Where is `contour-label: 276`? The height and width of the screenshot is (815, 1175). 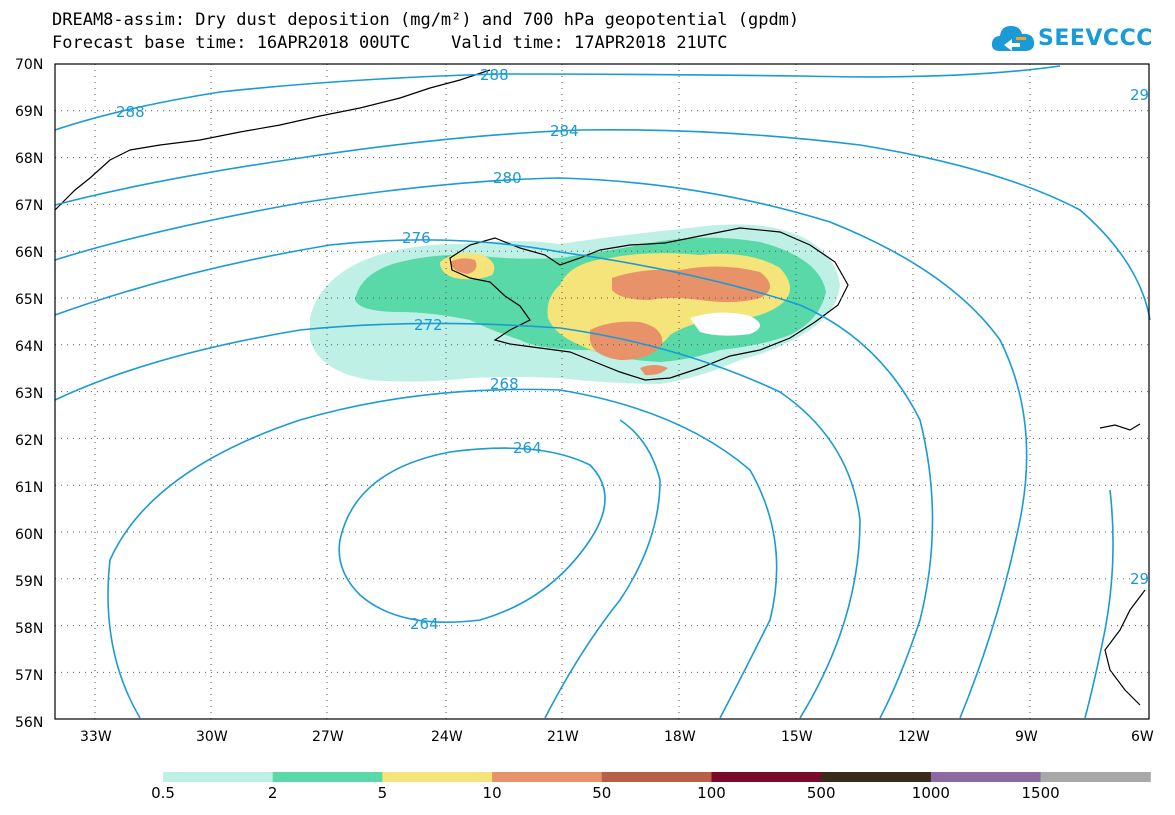 contour-label: 276 is located at coordinates (416, 238).